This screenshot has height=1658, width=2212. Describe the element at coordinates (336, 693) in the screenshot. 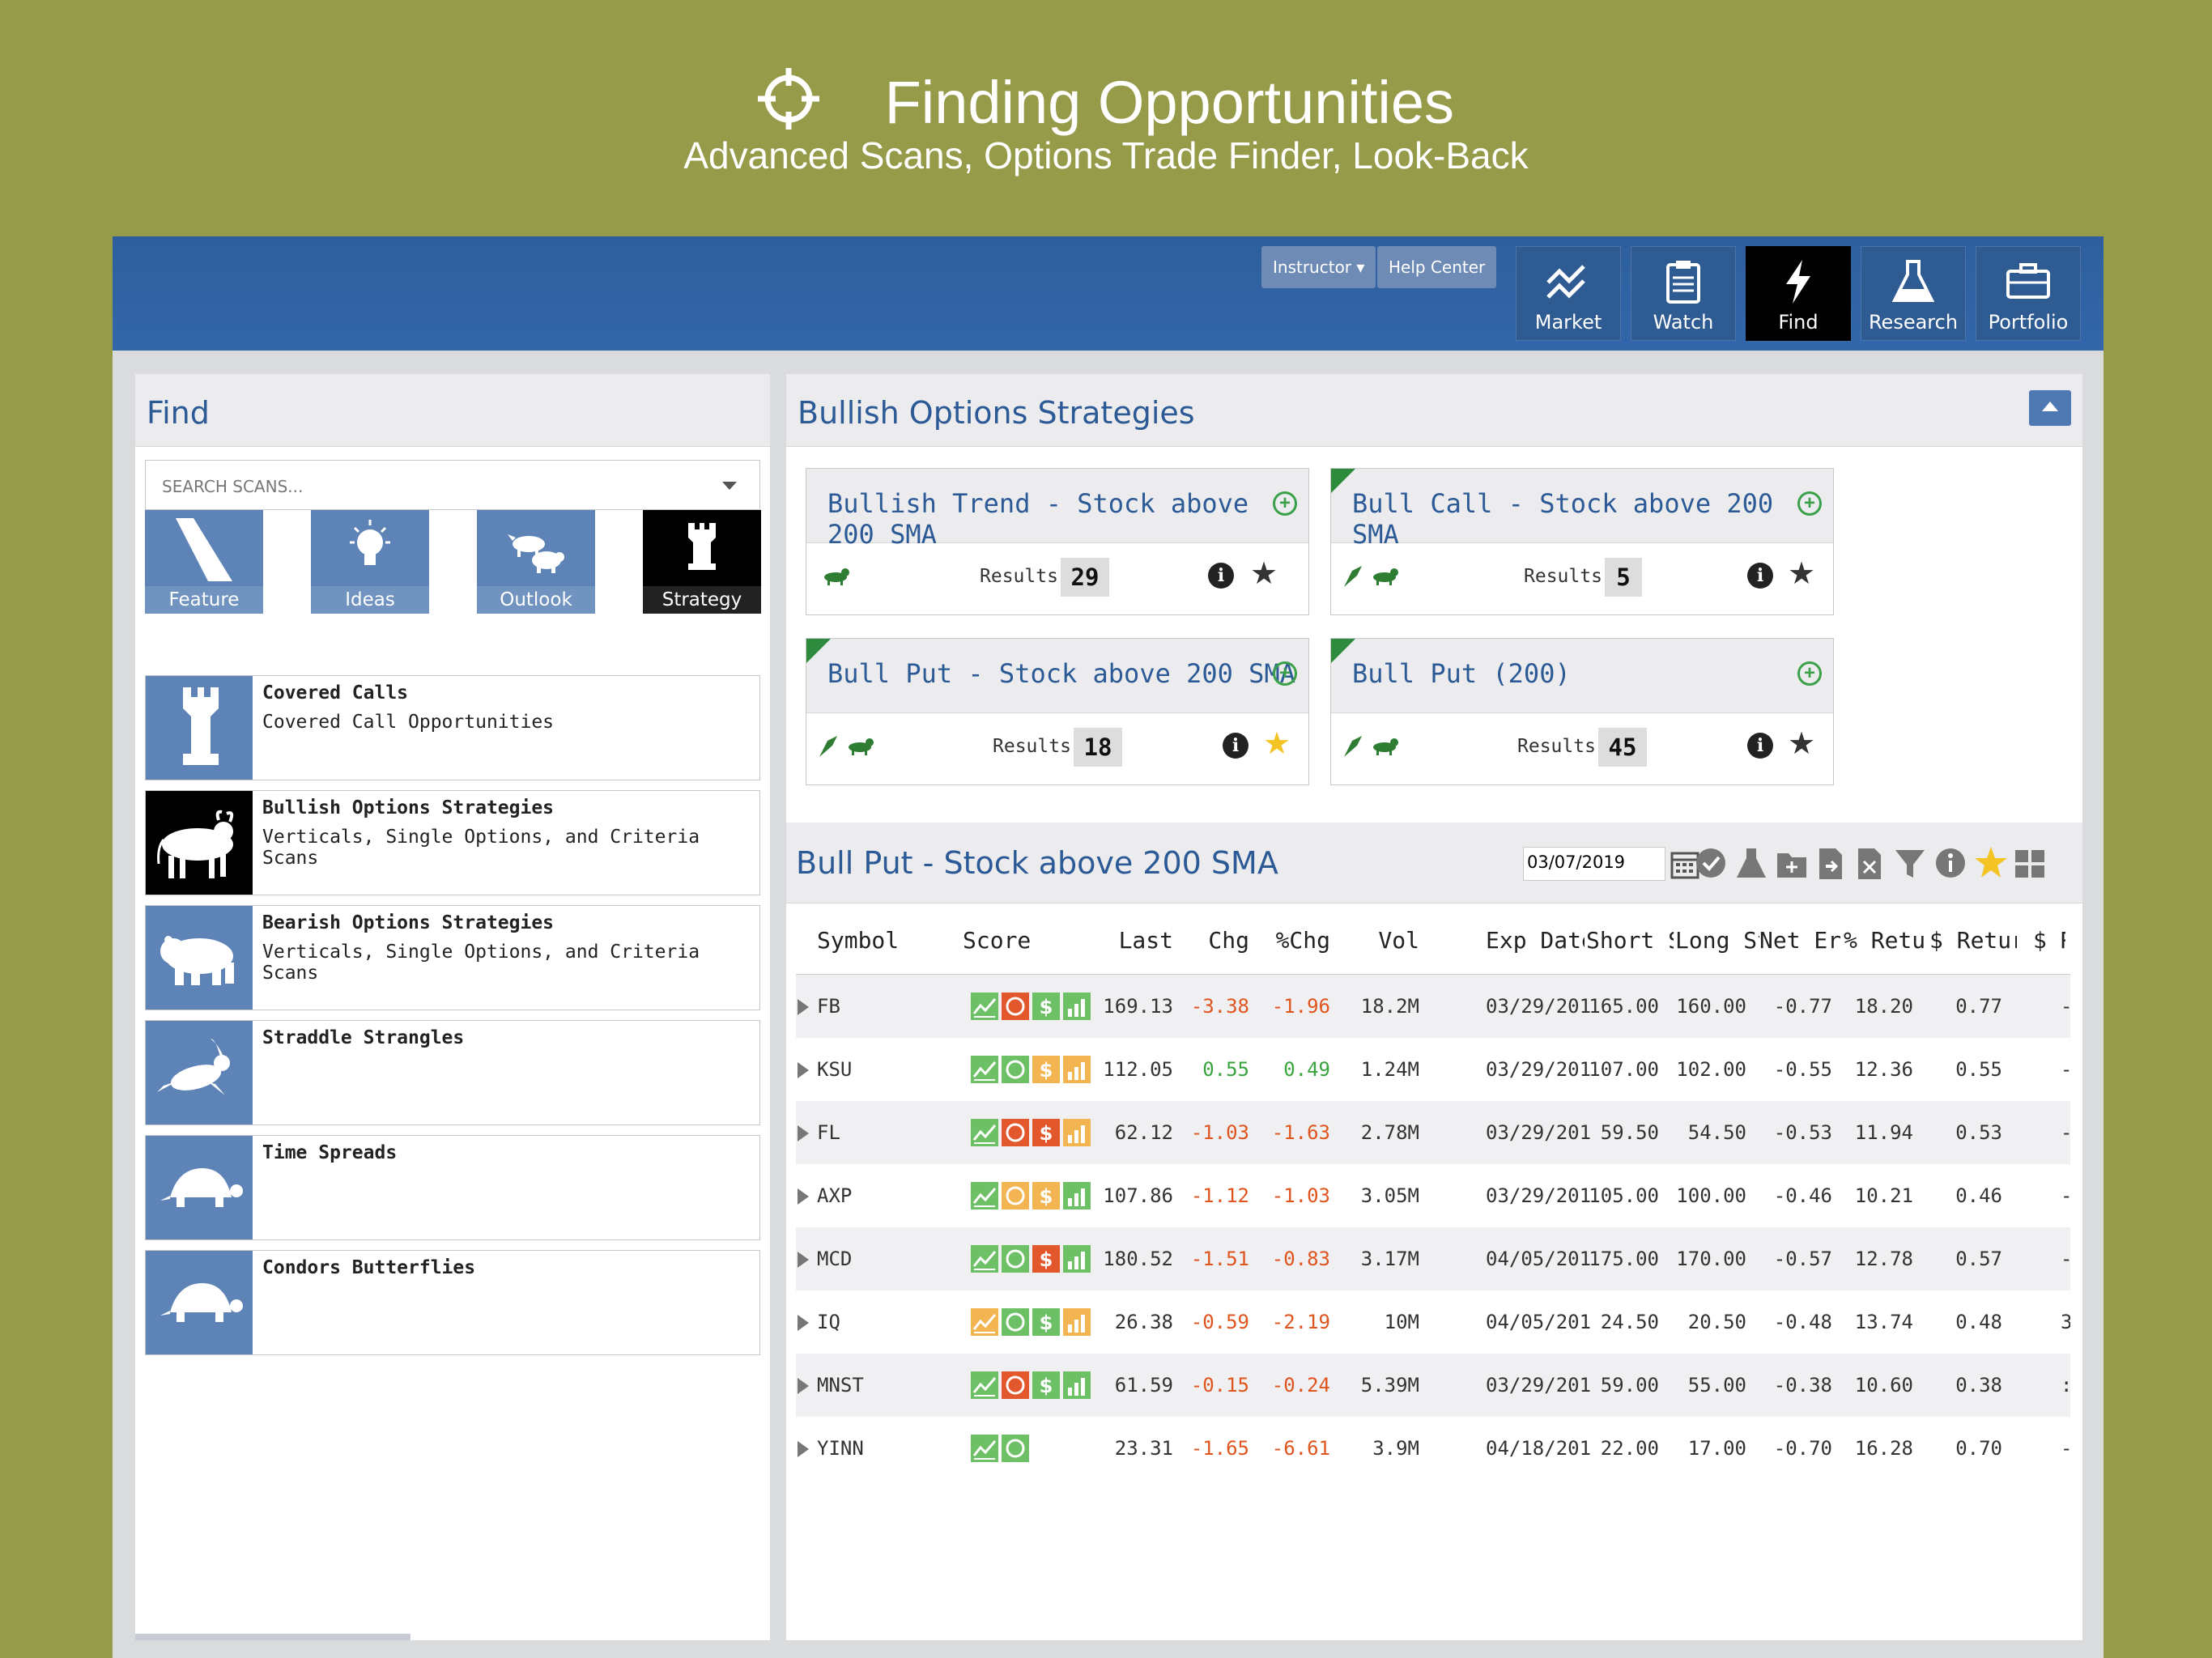

I see `scan-name: Covered Calls` at that location.